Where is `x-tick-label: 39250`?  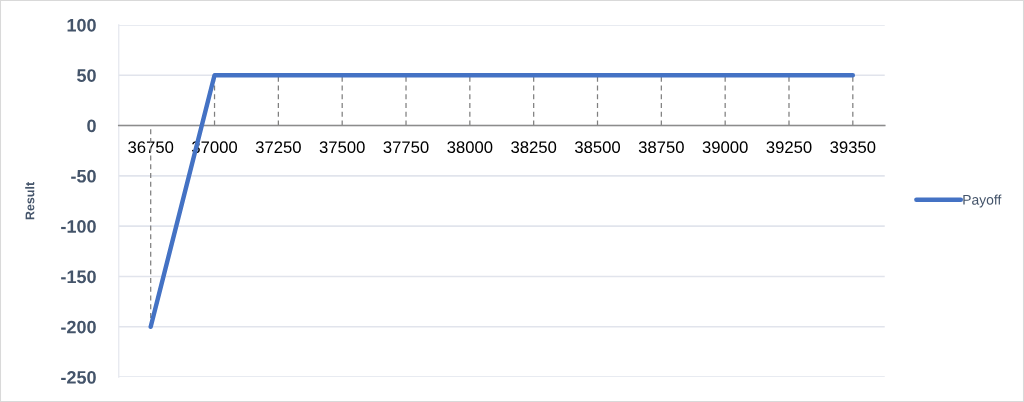
x-tick-label: 39250 is located at coordinates (789, 147).